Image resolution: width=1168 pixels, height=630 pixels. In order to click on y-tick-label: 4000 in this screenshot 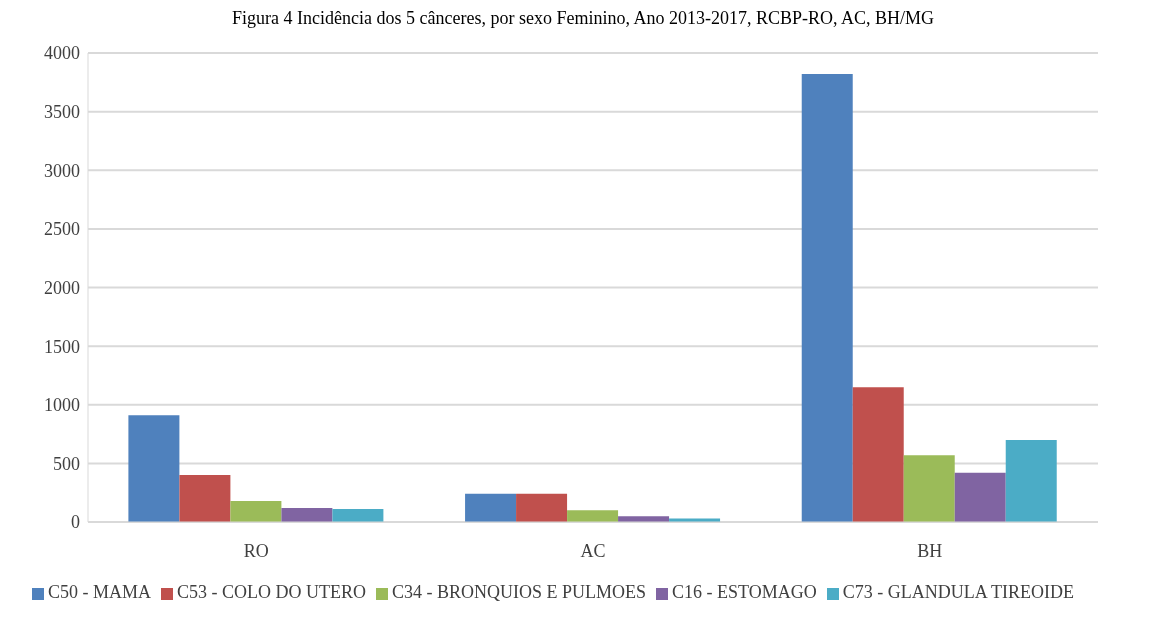, I will do `click(62, 53)`.